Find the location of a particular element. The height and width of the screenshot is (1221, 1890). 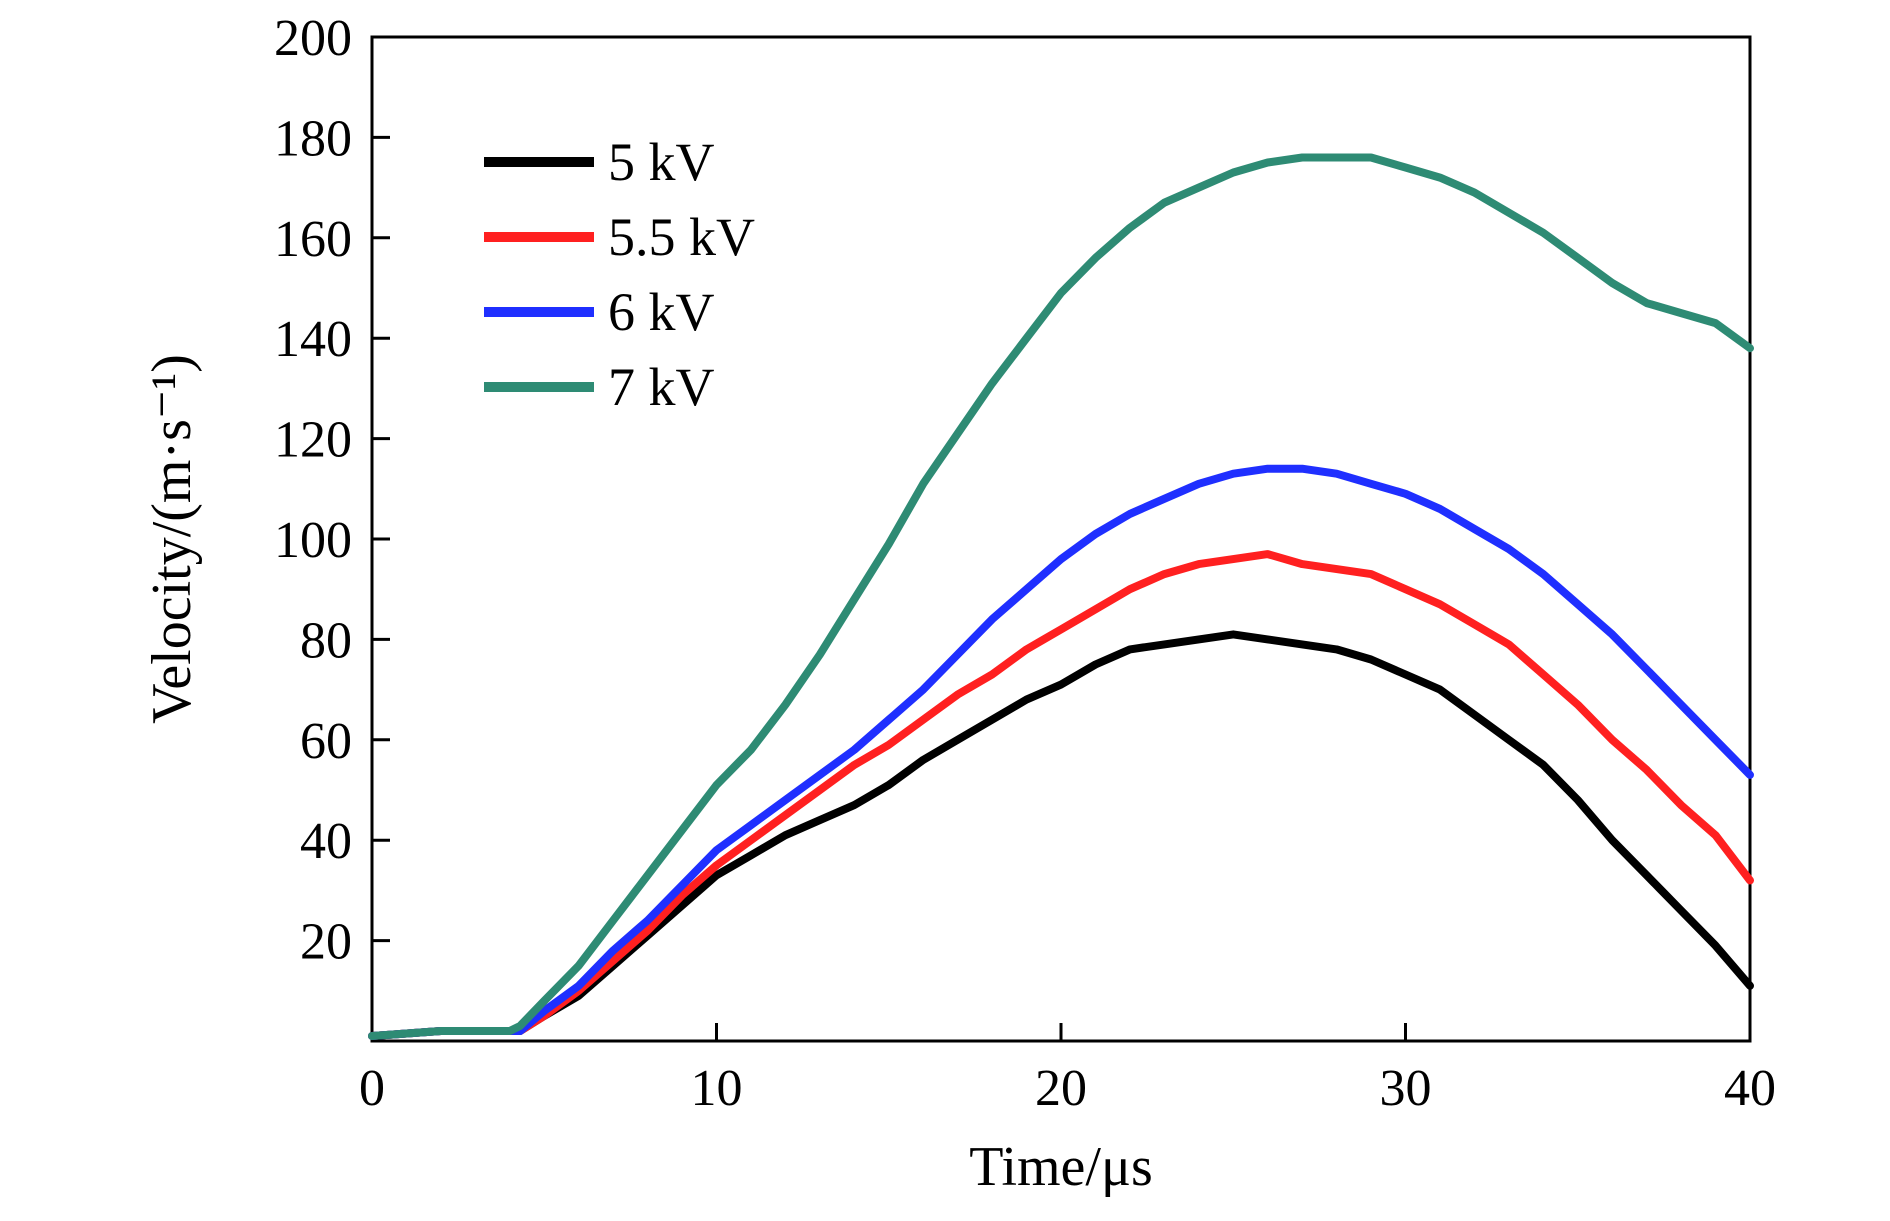

x-tick-label: 40 is located at coordinates (1750, 1088).